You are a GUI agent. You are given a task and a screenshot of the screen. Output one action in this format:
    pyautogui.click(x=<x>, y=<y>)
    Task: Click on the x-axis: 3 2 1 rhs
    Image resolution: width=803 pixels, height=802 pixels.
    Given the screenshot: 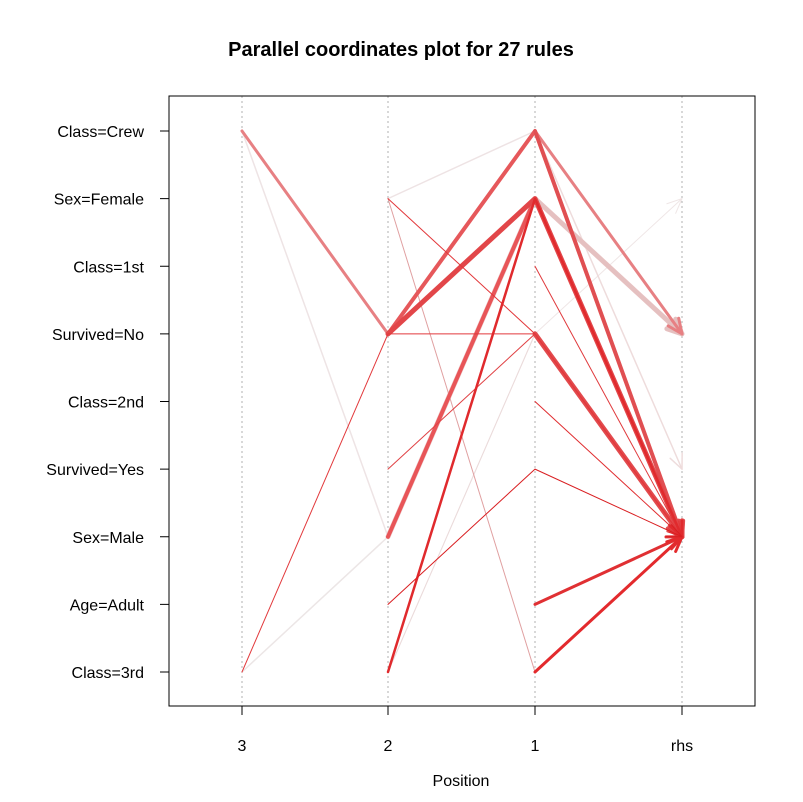 What is the action you would take?
    pyautogui.click(x=465, y=730)
    